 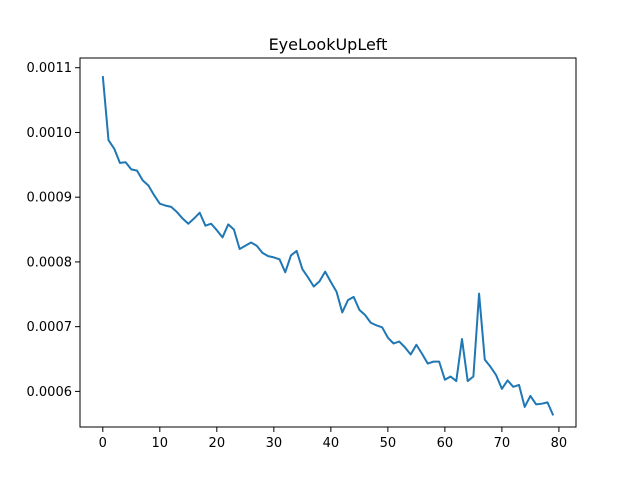 I want to click on chart-title: EyeLookUpLeft, so click(x=328, y=44).